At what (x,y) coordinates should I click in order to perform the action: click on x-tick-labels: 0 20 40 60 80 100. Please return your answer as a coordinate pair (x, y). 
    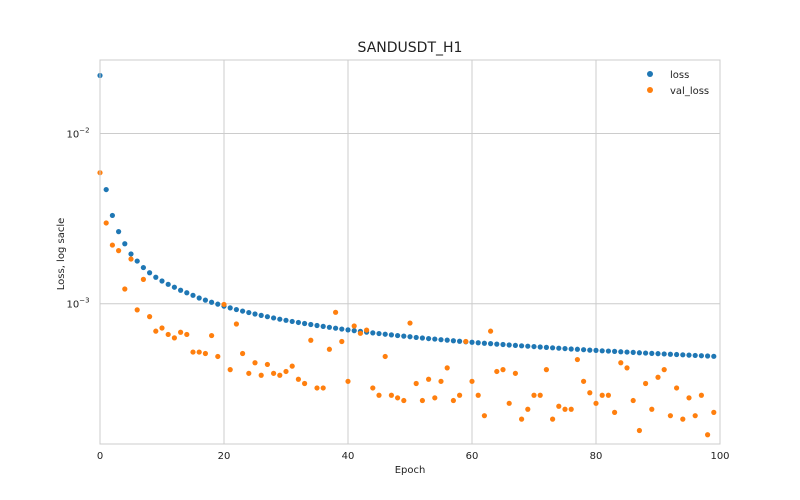
    Looking at the image, I should click on (413, 456).